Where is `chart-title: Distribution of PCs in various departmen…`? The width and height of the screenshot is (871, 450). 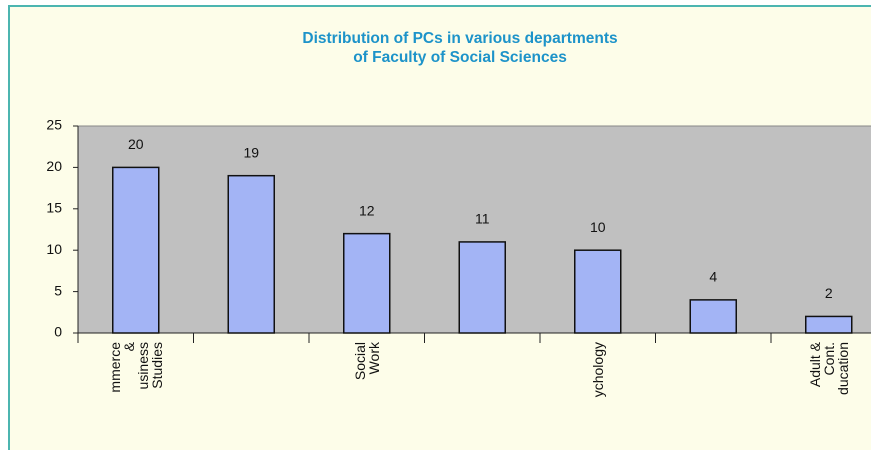
chart-title: Distribution of PCs in various departmen… is located at coordinates (460, 48).